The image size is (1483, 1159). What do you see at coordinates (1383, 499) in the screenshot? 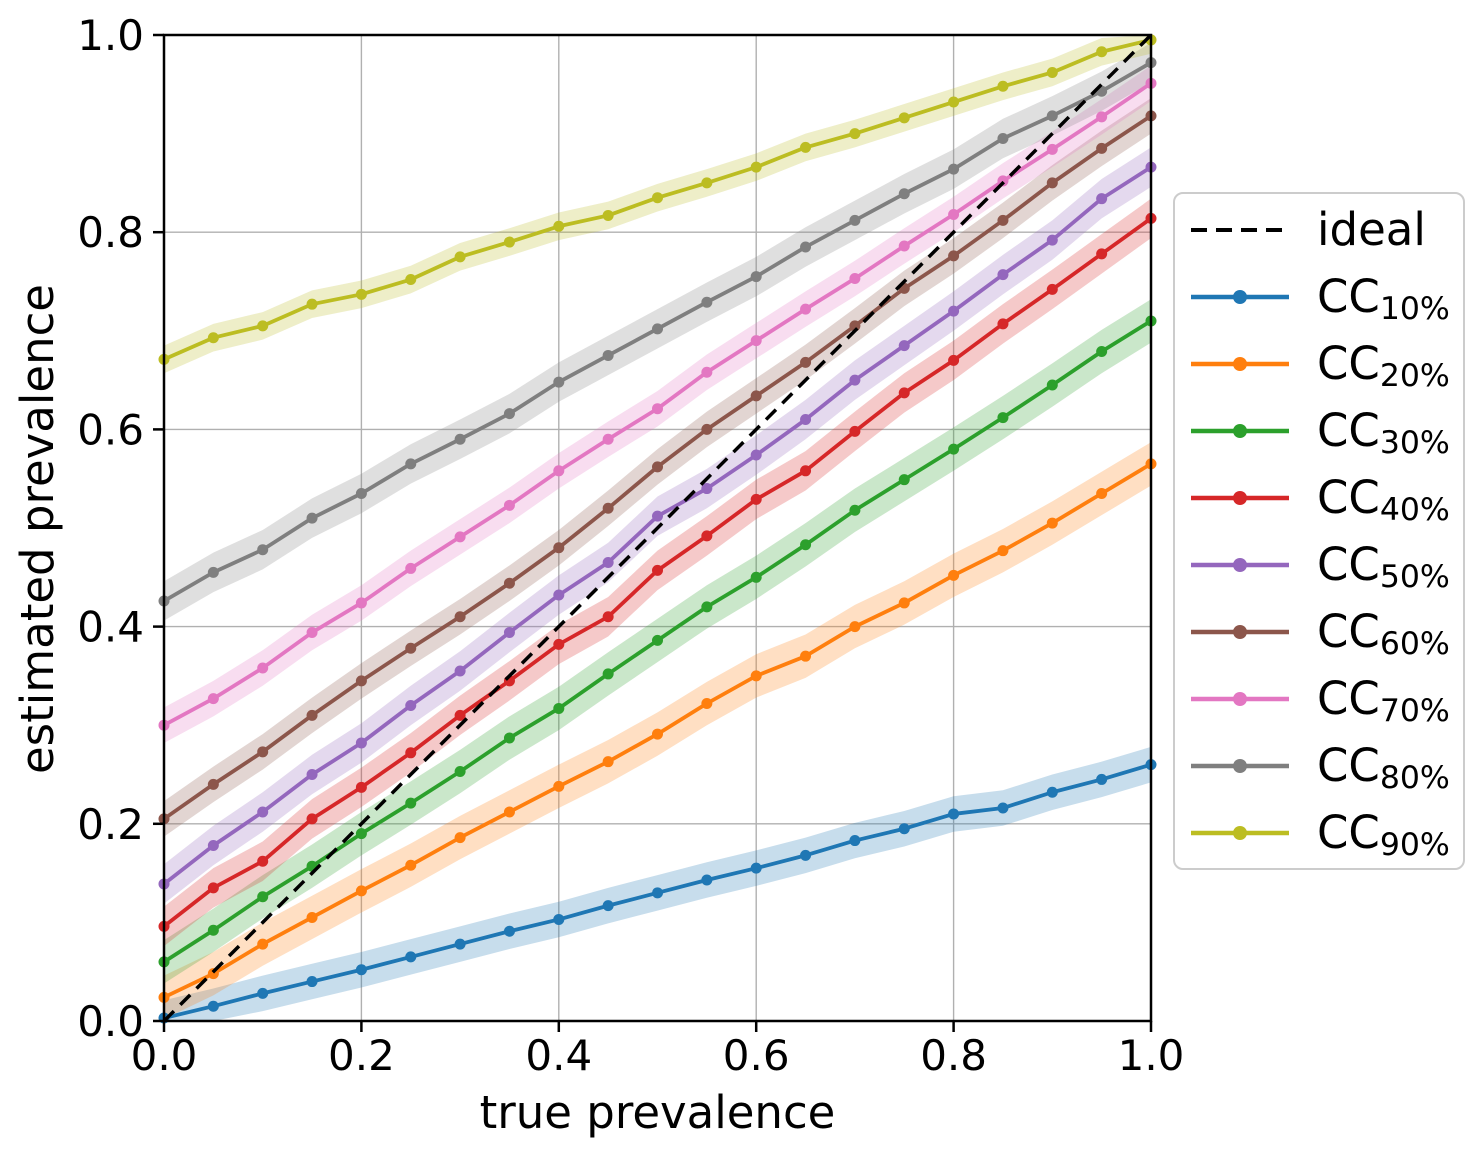
I see `legend-label-cc-40pct: CC40%` at bounding box center [1383, 499].